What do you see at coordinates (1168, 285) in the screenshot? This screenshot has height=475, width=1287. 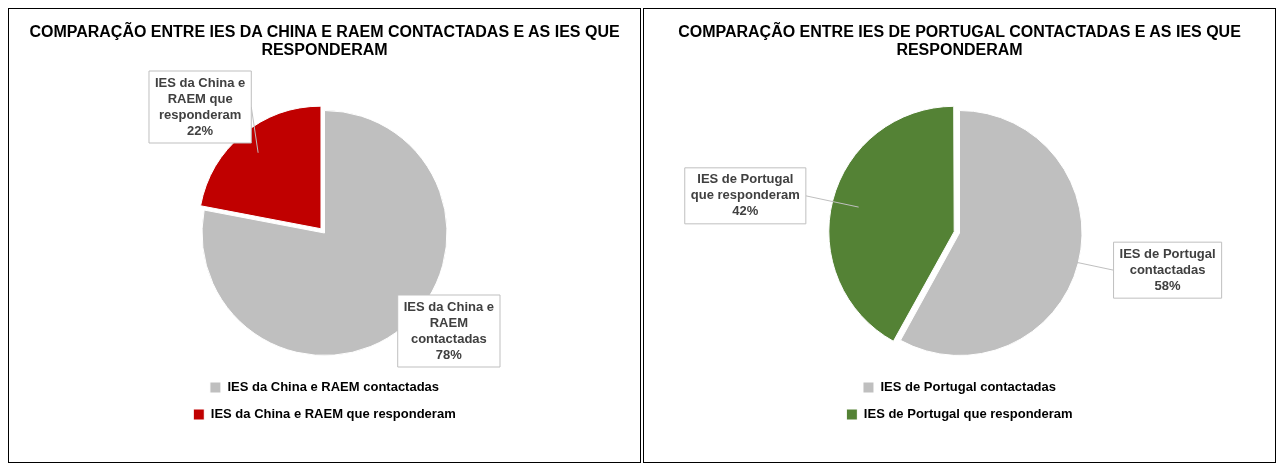 I see `data-label: 58%` at bounding box center [1168, 285].